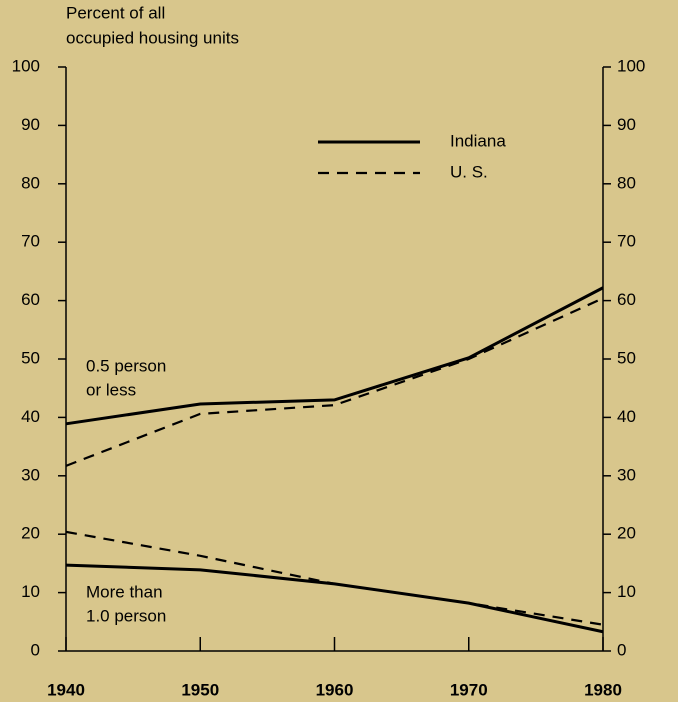 Image resolution: width=678 pixels, height=702 pixels. What do you see at coordinates (200, 689) in the screenshot?
I see `x-tick-label: 1950` at bounding box center [200, 689].